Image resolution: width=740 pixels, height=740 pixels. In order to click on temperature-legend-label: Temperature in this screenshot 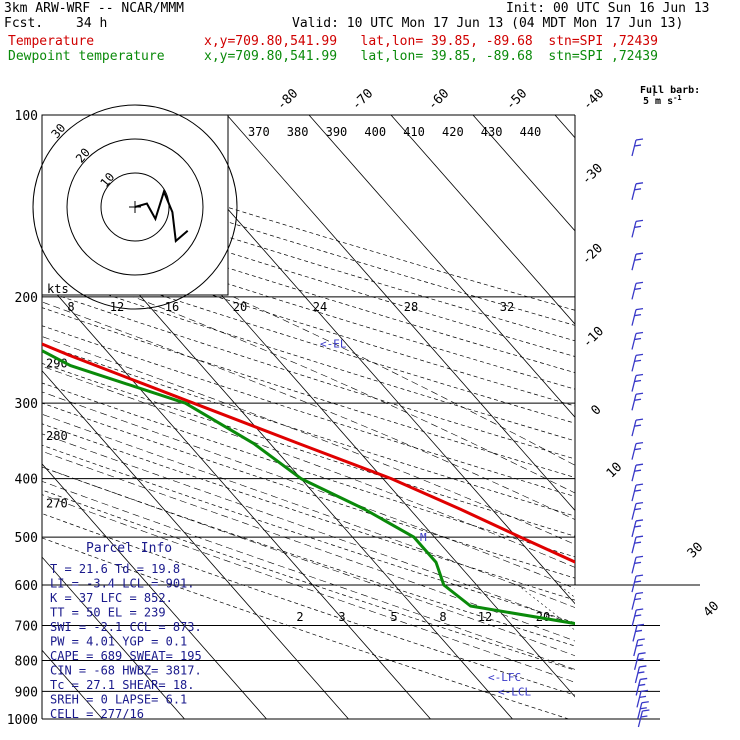, I will do `click(51, 41)`.